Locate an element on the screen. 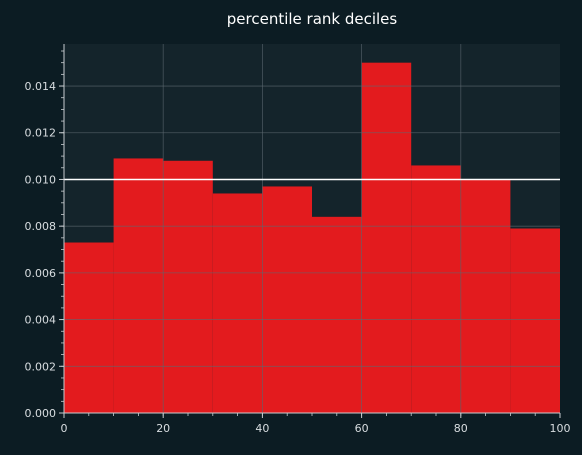  y-tick-label: 0.014 is located at coordinates (41, 86).